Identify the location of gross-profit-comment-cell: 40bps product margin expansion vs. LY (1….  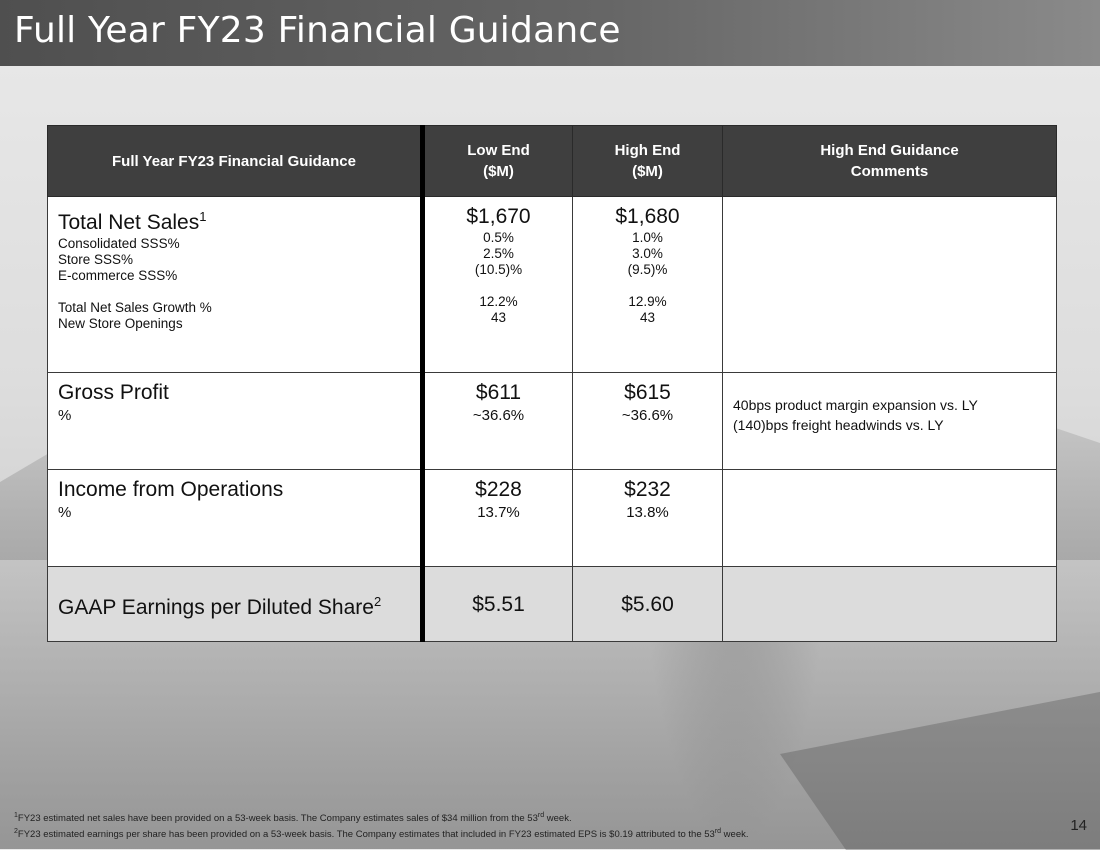
(889, 421).